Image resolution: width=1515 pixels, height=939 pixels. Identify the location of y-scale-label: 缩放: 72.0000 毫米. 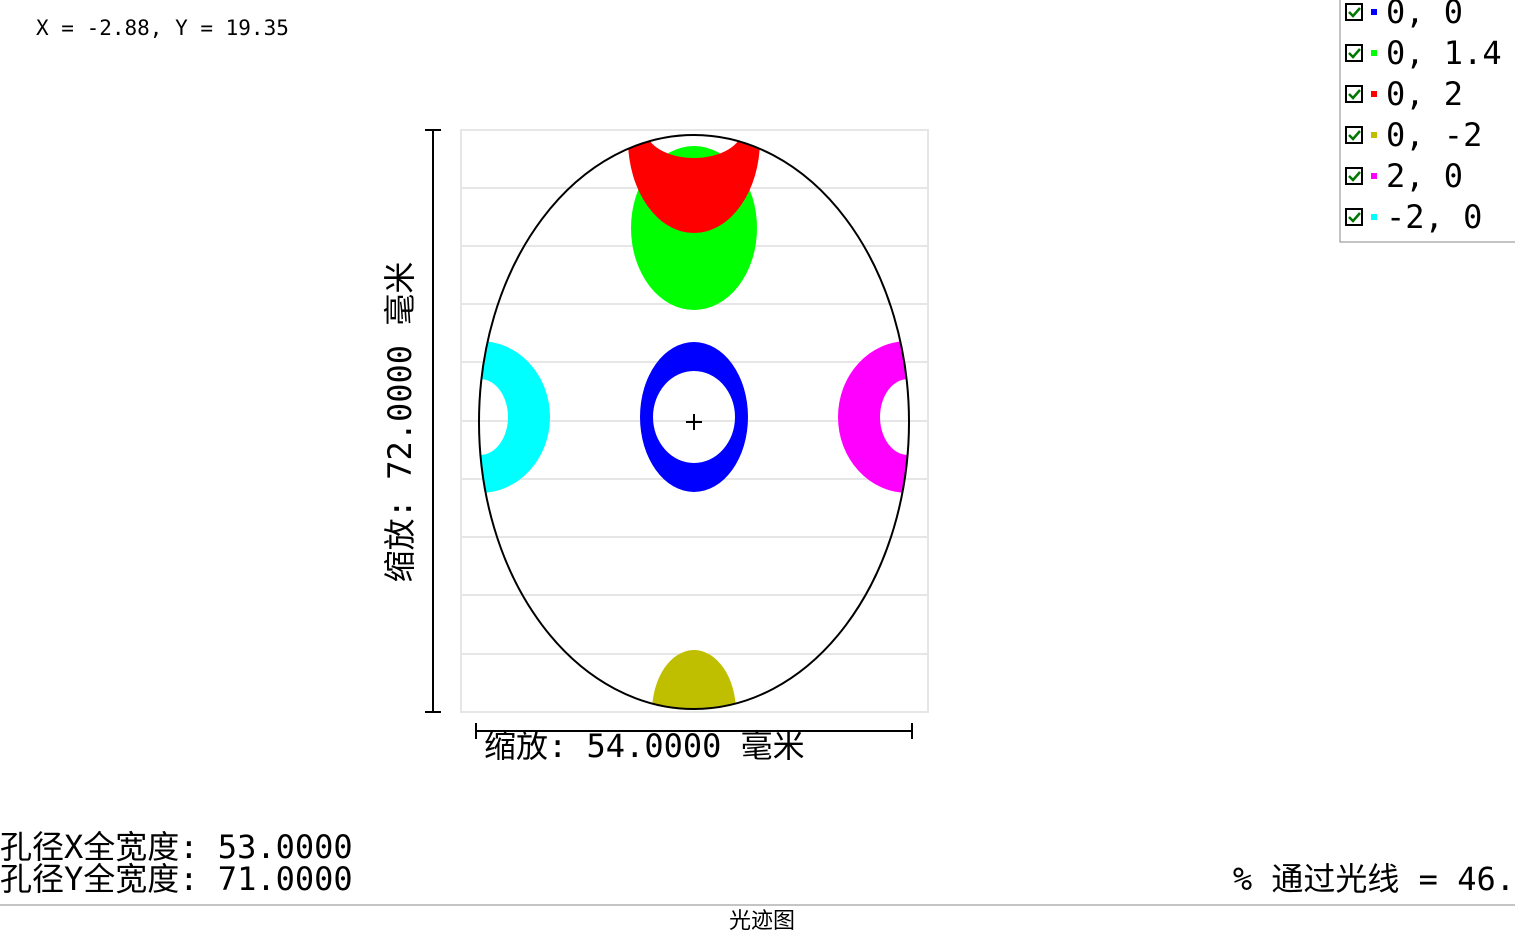
(400, 422).